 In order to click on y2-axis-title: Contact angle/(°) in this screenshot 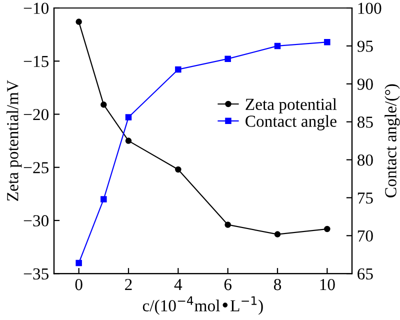, I will do `click(392, 141)`.